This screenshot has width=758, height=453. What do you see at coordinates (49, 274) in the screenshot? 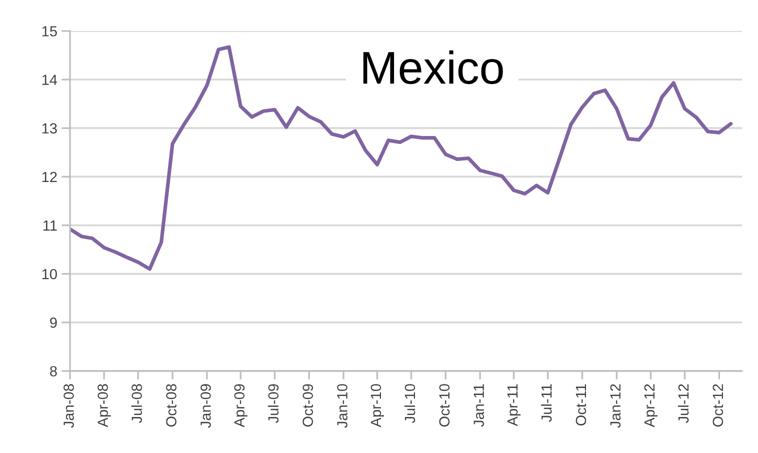
I see `y-tick-label: 10` at bounding box center [49, 274].